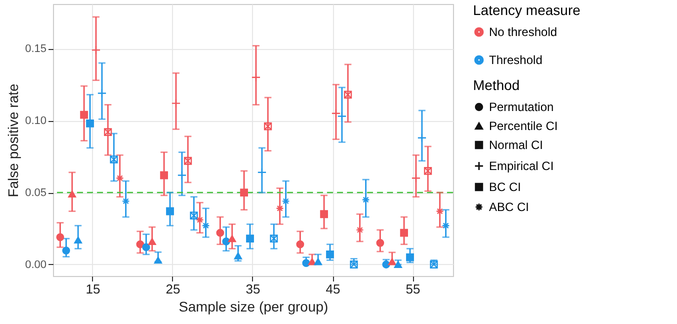 The image size is (677, 324). Describe the element at coordinates (13, 140) in the screenshot. I see `y-axis-title: False positive rate` at that location.